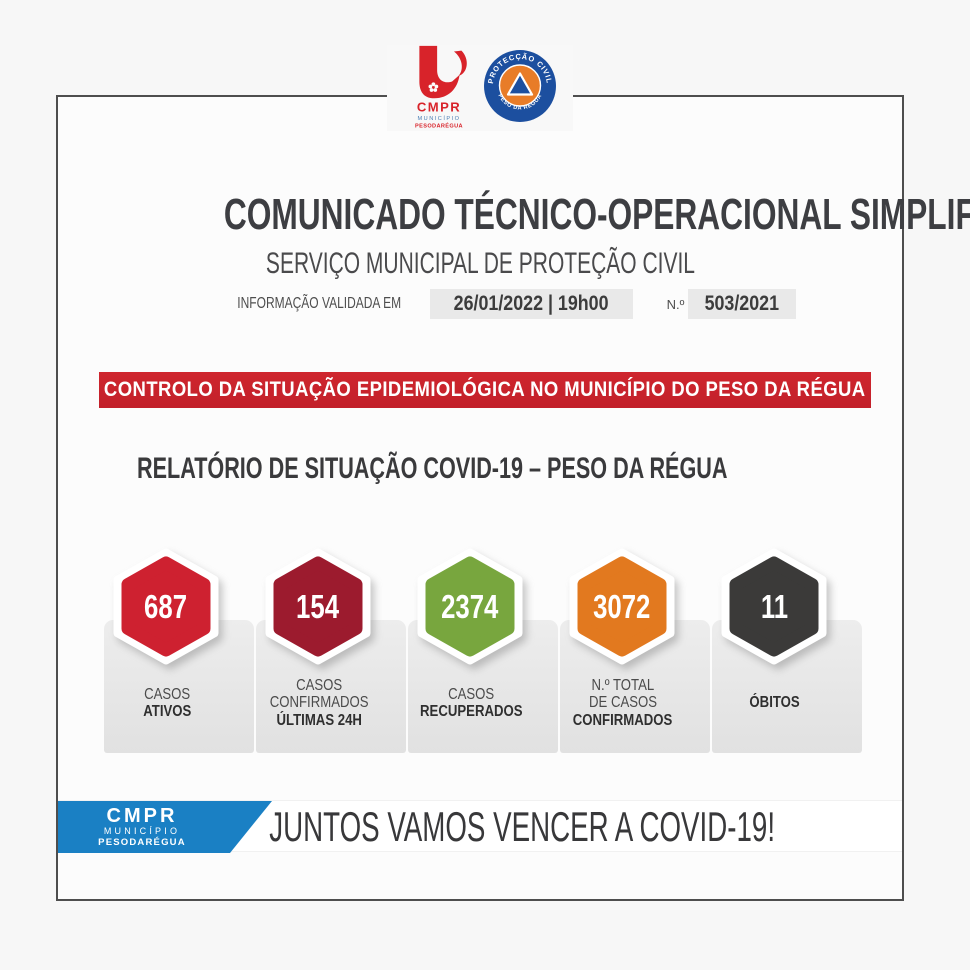 This screenshot has width=970, height=970. I want to click on stat-card-obitos: 11 ÓBITOS, so click(787, 650).